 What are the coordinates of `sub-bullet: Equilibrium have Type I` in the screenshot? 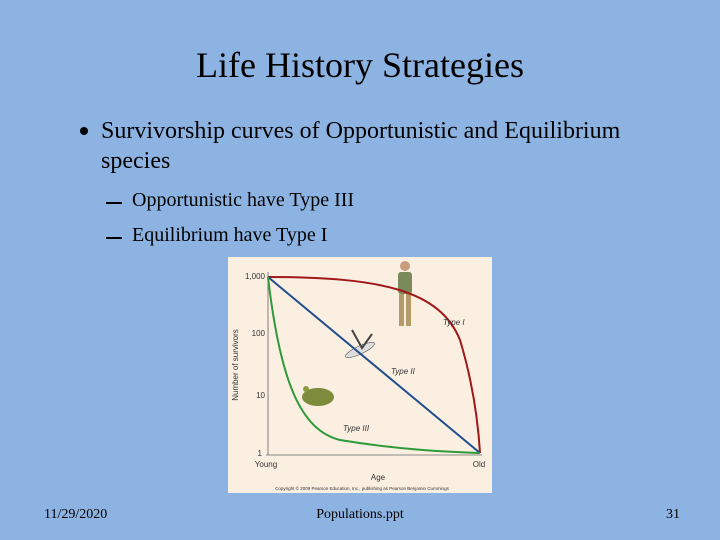 It's located at (230, 235).